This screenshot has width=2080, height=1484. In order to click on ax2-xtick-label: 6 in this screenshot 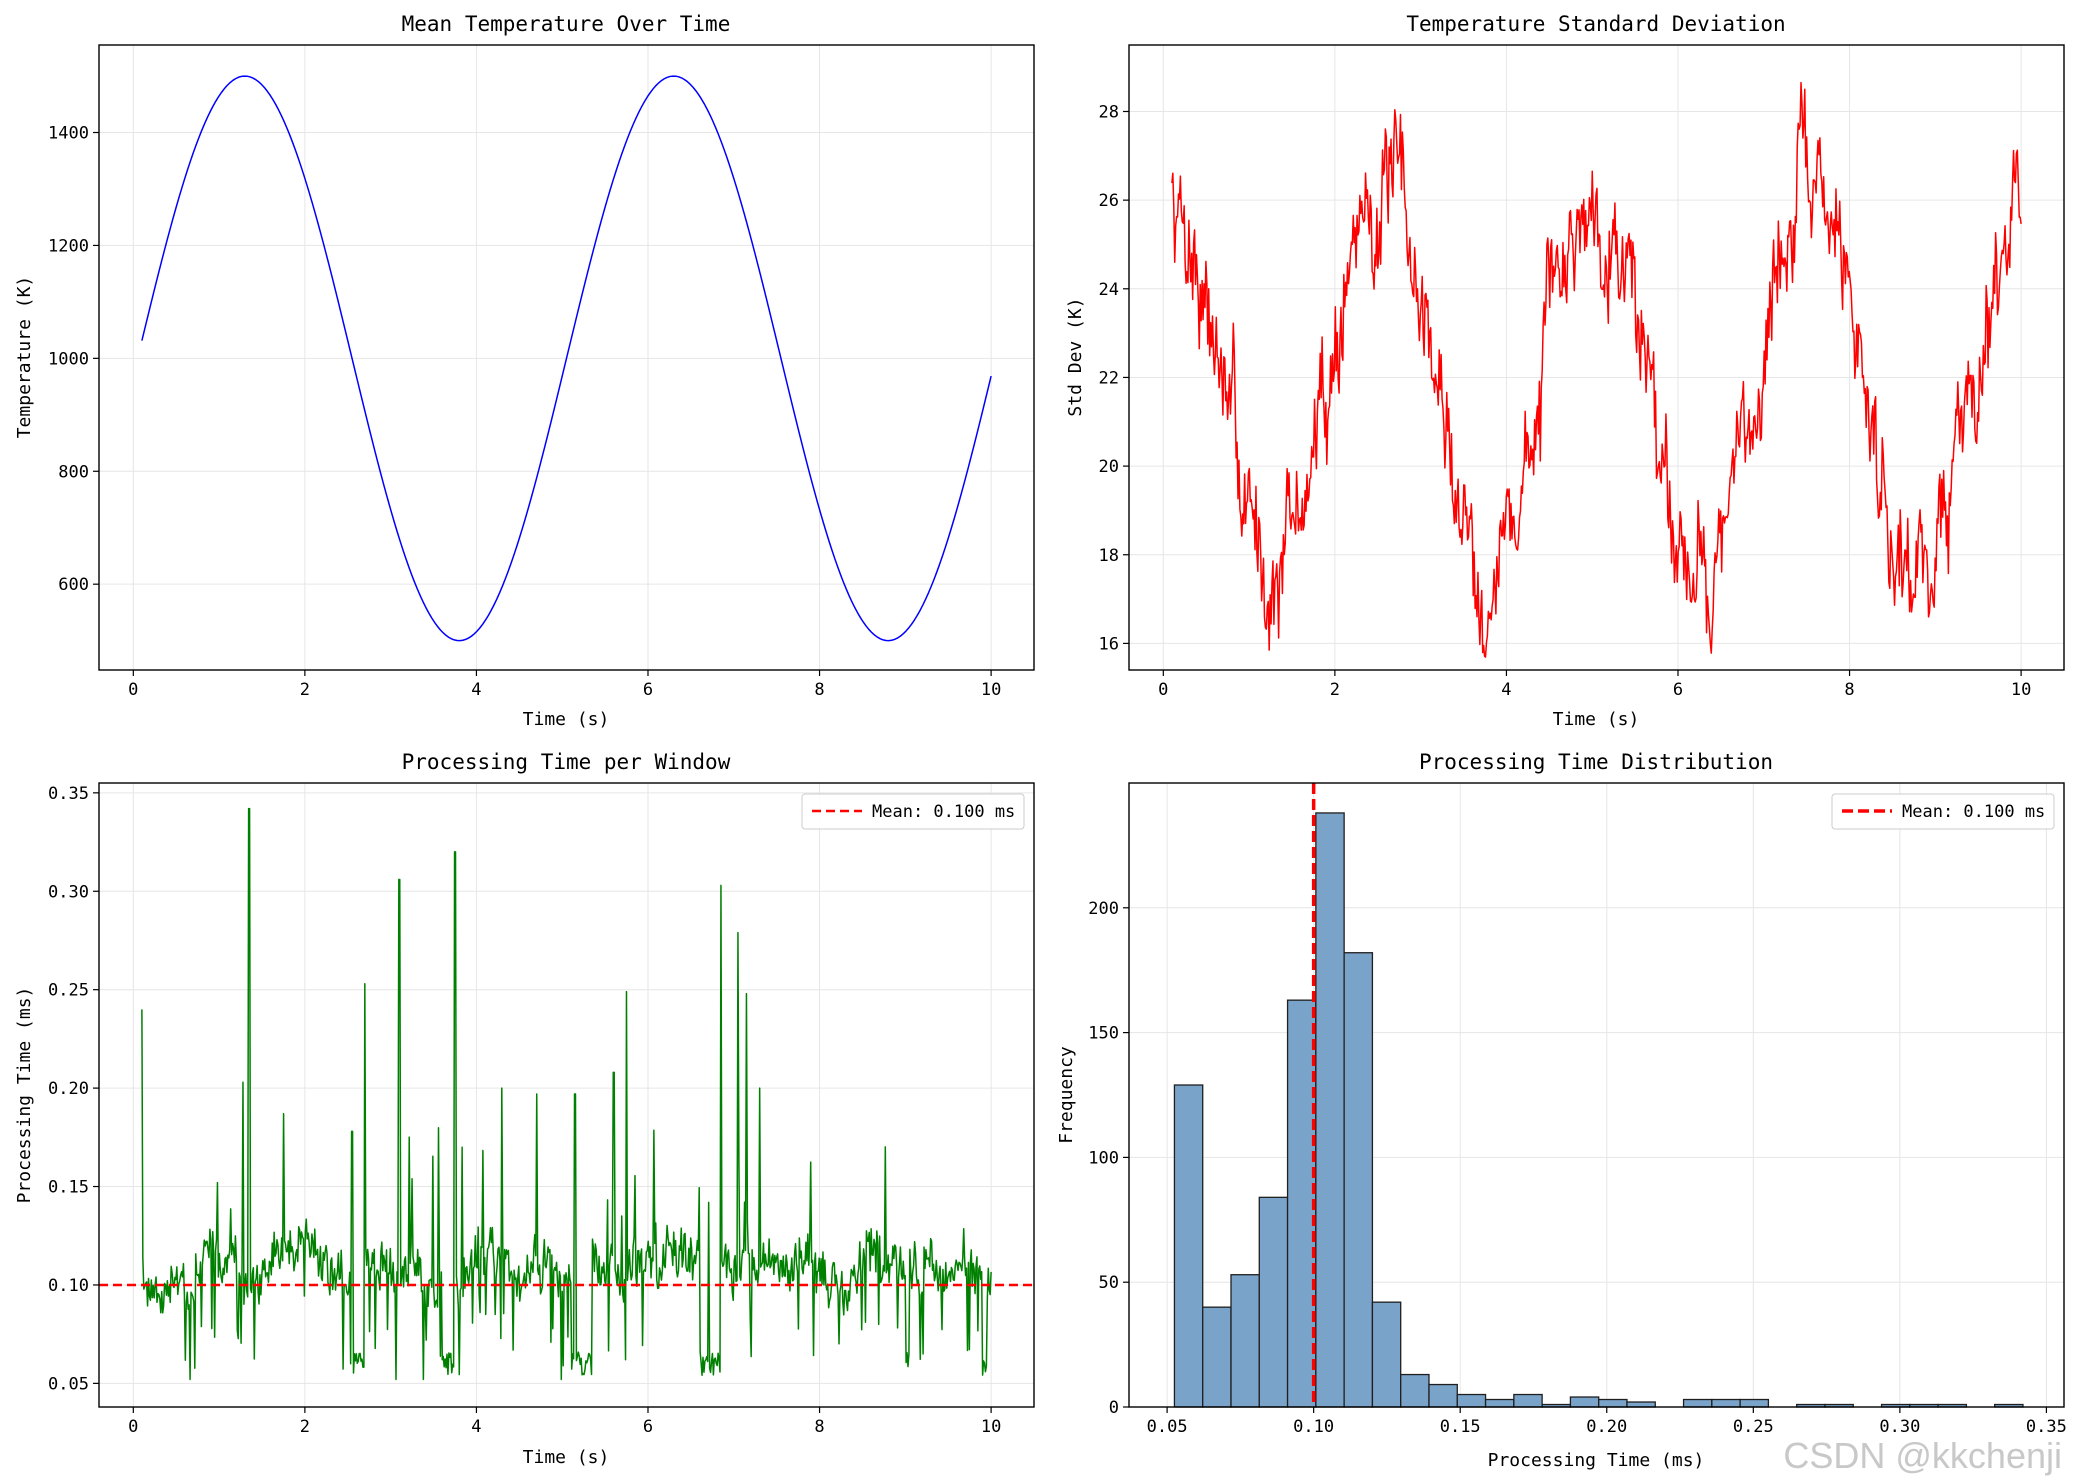, I will do `click(1678, 690)`.